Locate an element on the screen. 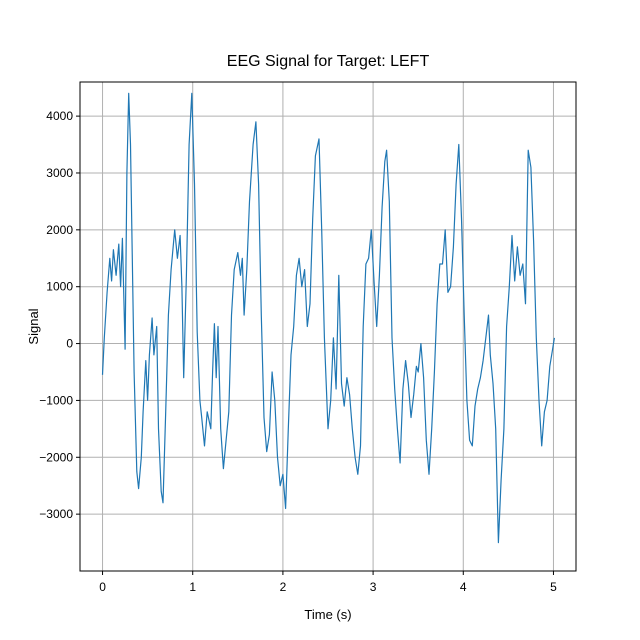  x-tick-label: 4 is located at coordinates (463, 587).